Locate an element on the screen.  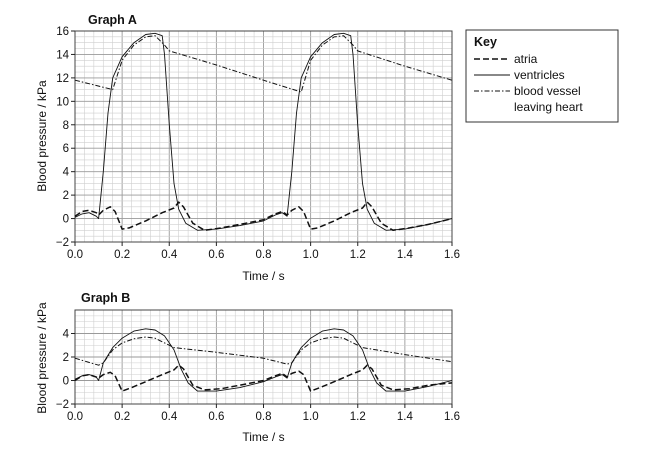
y-tick-label: 14 is located at coordinates (62, 55).